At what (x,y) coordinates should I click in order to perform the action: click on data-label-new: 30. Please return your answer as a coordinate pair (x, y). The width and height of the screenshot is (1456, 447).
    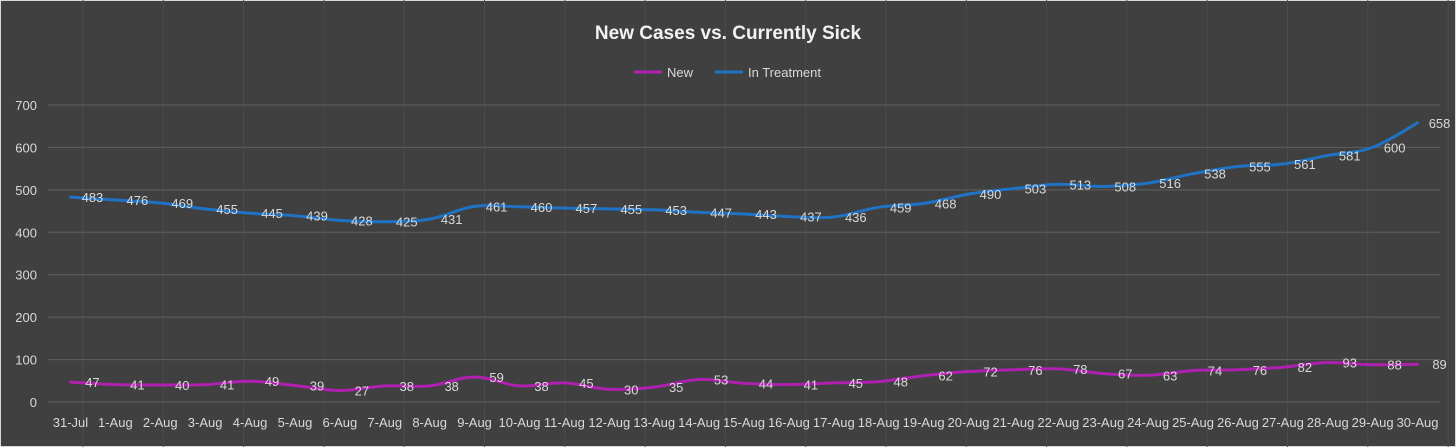
    Looking at the image, I should click on (631, 389).